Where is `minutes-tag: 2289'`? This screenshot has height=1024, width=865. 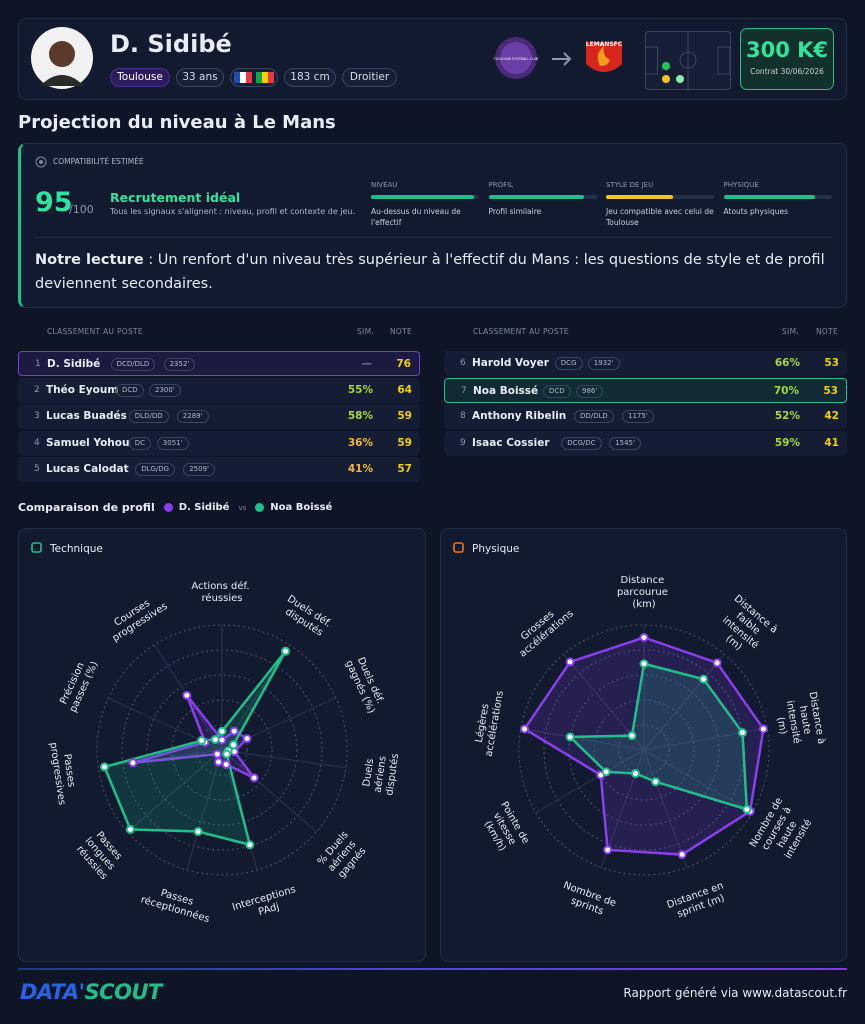
minutes-tag: 2289' is located at coordinates (192, 416).